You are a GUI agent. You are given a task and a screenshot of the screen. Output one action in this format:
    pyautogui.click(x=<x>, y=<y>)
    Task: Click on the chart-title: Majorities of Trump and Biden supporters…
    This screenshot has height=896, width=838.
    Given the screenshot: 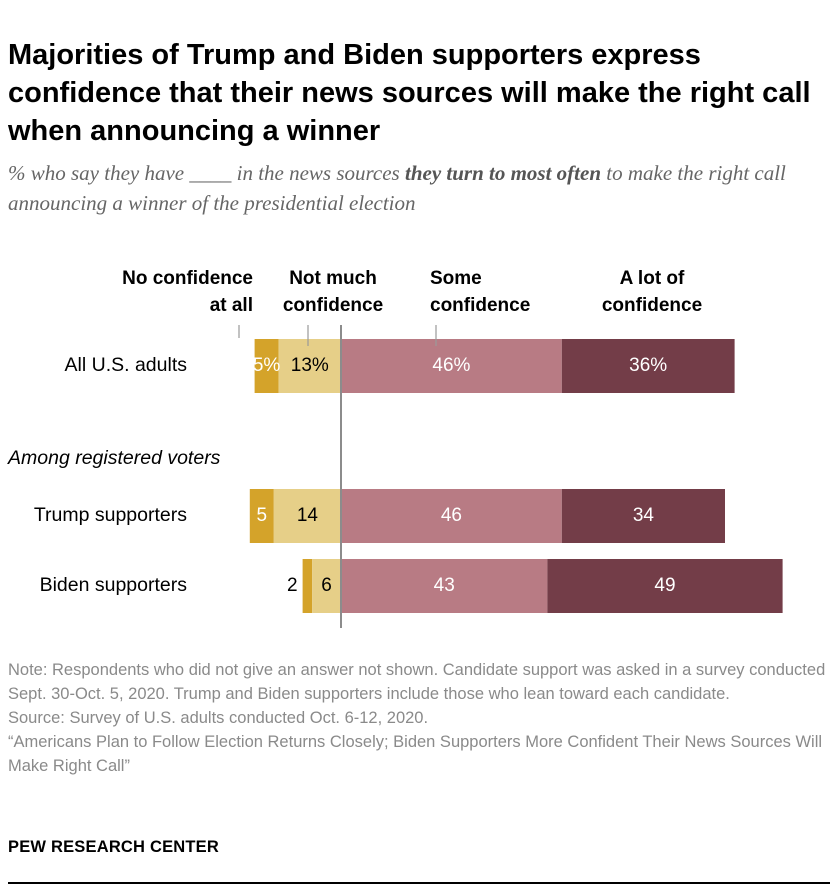 What is the action you would take?
    pyautogui.click(x=409, y=93)
    